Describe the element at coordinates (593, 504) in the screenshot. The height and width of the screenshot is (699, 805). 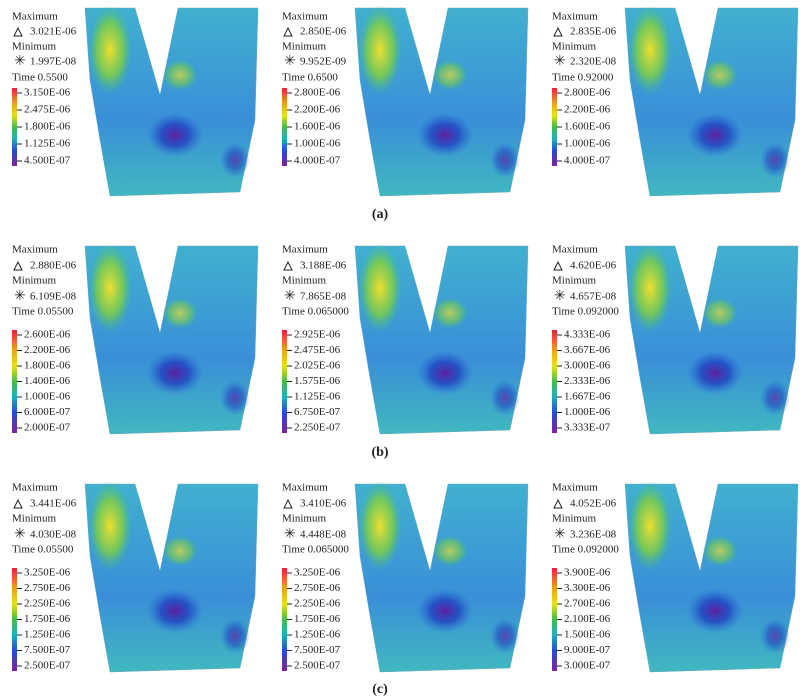
I see `max-value: 4.052E-06` at that location.